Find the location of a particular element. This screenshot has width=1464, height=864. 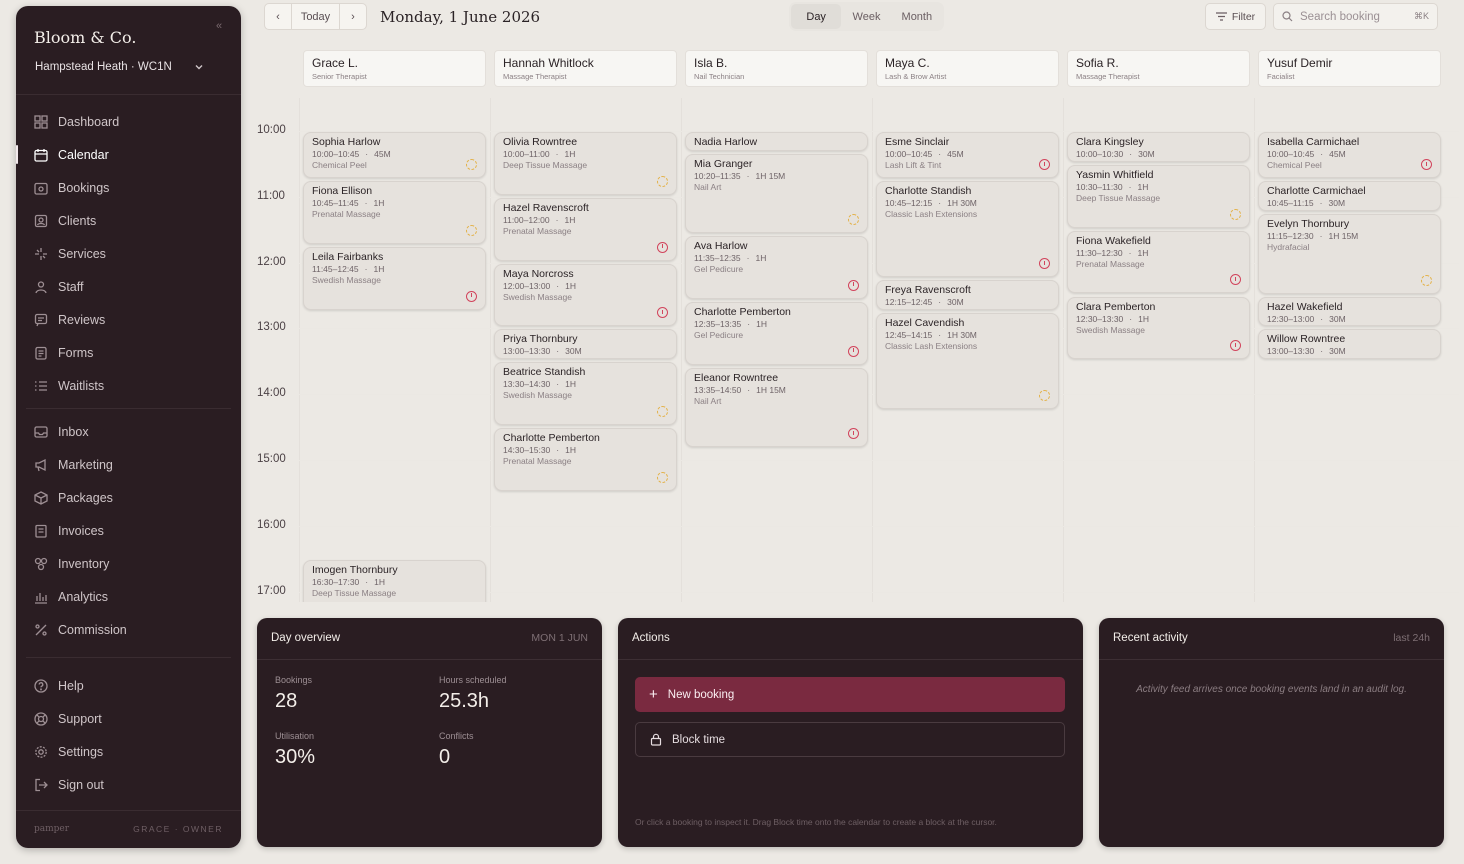

time-range: 12:30–13:30 is located at coordinates (1100, 318).